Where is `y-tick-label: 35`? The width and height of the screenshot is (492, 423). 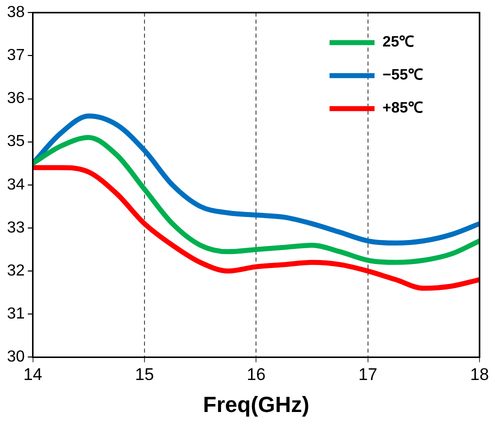
y-tick-label: 35 is located at coordinates (16, 141).